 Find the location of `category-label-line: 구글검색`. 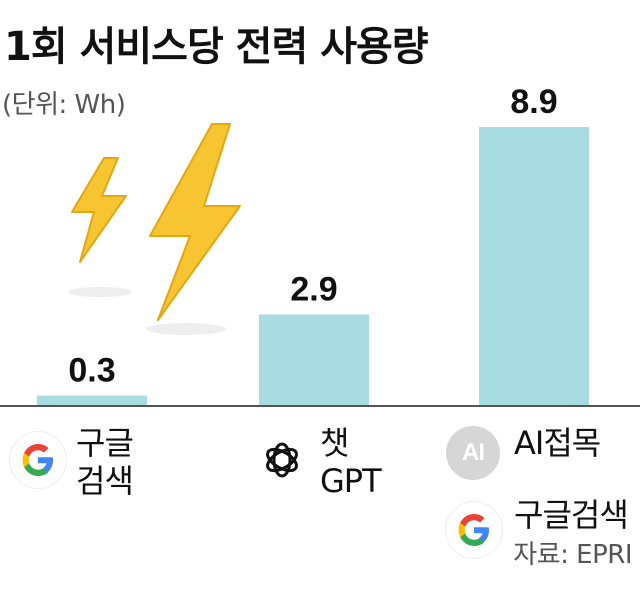

category-label-line: 구글검색 is located at coordinates (571, 515).